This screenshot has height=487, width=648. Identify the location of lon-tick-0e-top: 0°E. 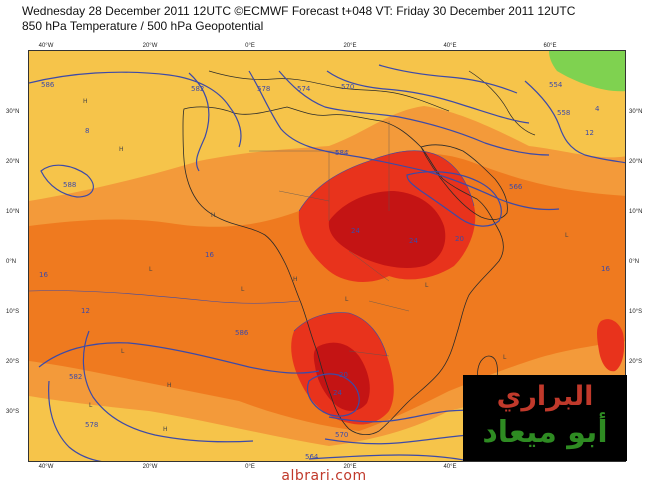
(250, 46).